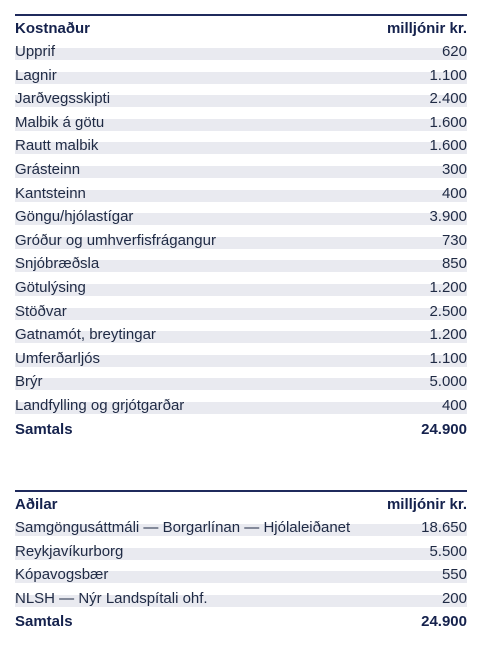 This screenshot has height=653, width=479. I want to click on table-row: Landfylling og grjótgarðar 400, so click(241, 406).